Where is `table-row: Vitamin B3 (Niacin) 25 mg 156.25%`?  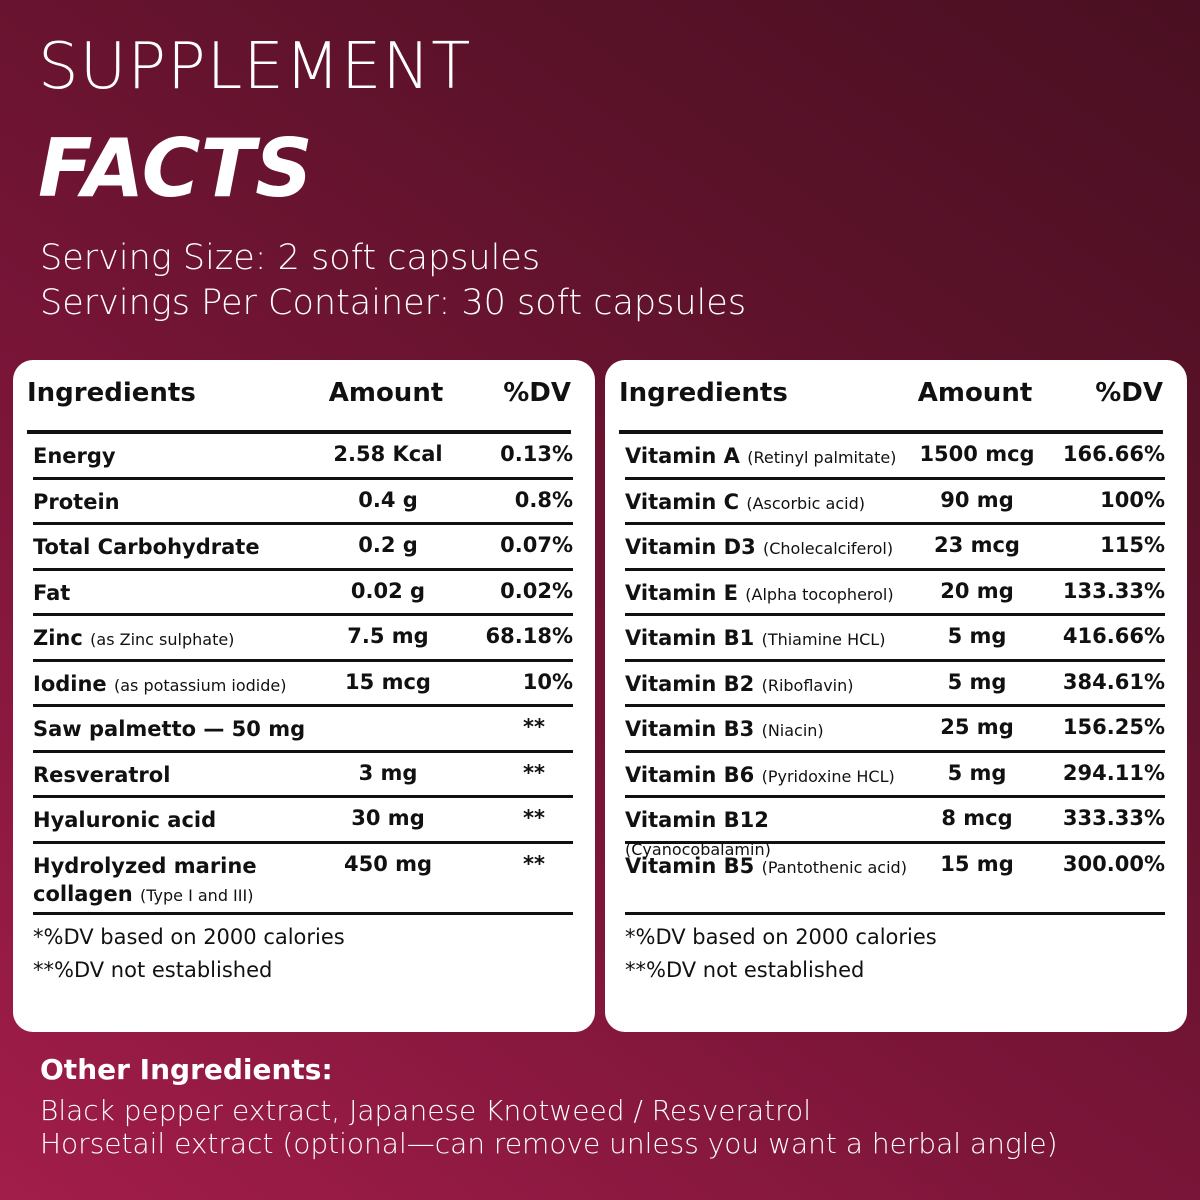 table-row: Vitamin B3 (Niacin) 25 mg 156.25% is located at coordinates (895, 730).